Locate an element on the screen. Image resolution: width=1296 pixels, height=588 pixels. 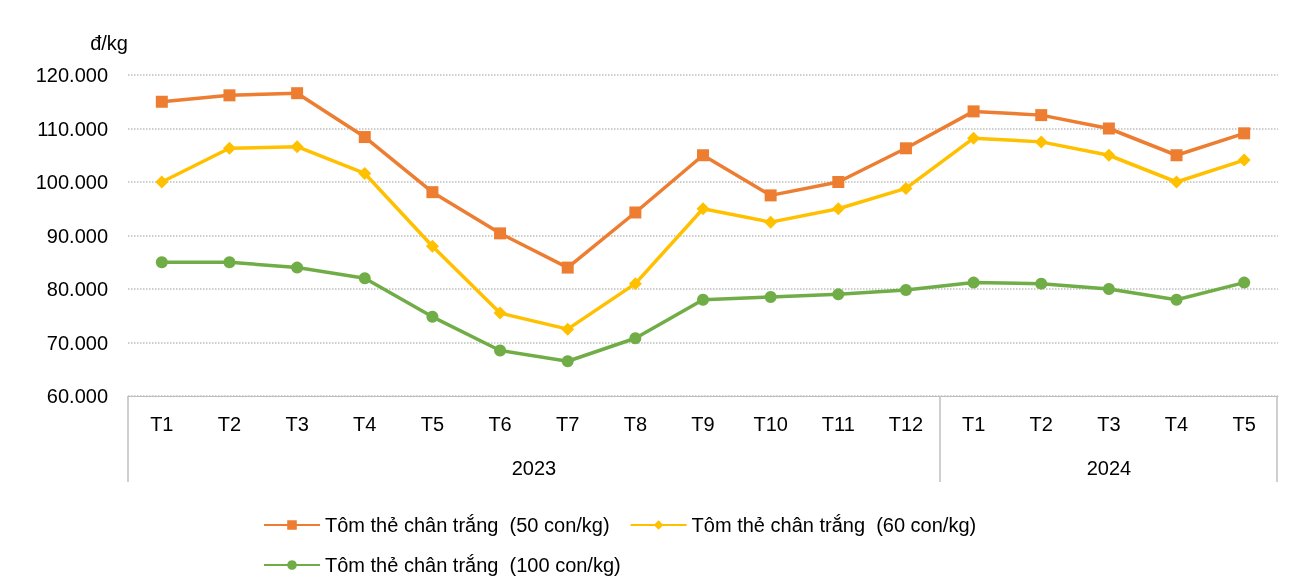
legend-label: Tôm thẻ chân trắng (50 con/kg) is located at coordinates (467, 525).